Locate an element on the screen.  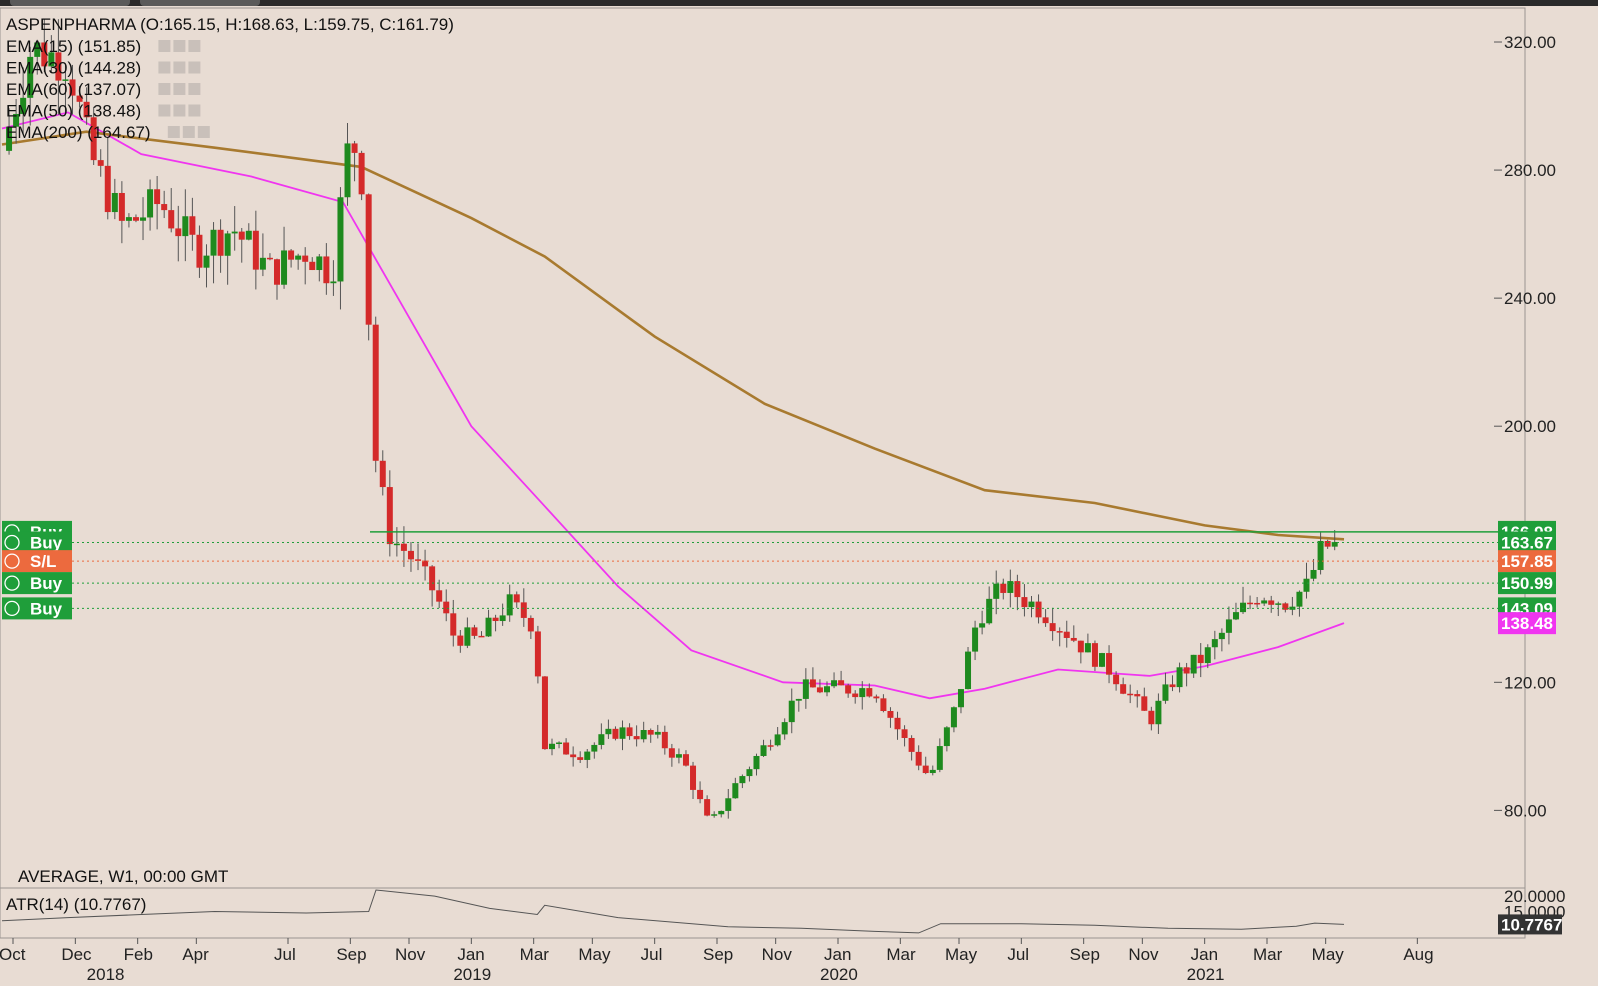
level-tag-bg is located at coordinates (37, 542).